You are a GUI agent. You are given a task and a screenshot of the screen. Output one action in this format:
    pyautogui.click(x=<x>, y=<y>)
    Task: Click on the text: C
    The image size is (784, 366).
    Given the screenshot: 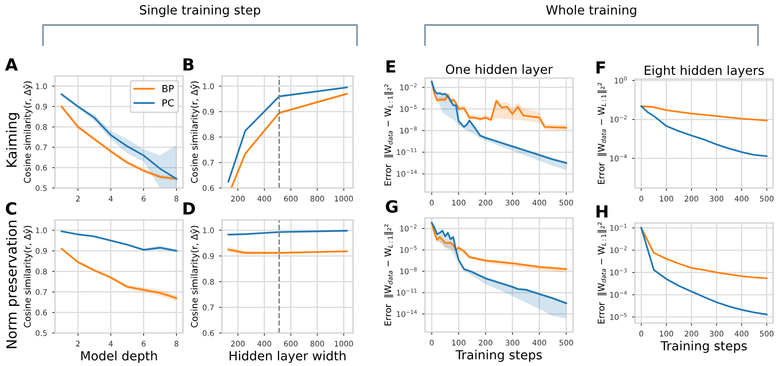 What is the action you would take?
    pyautogui.click(x=11, y=208)
    